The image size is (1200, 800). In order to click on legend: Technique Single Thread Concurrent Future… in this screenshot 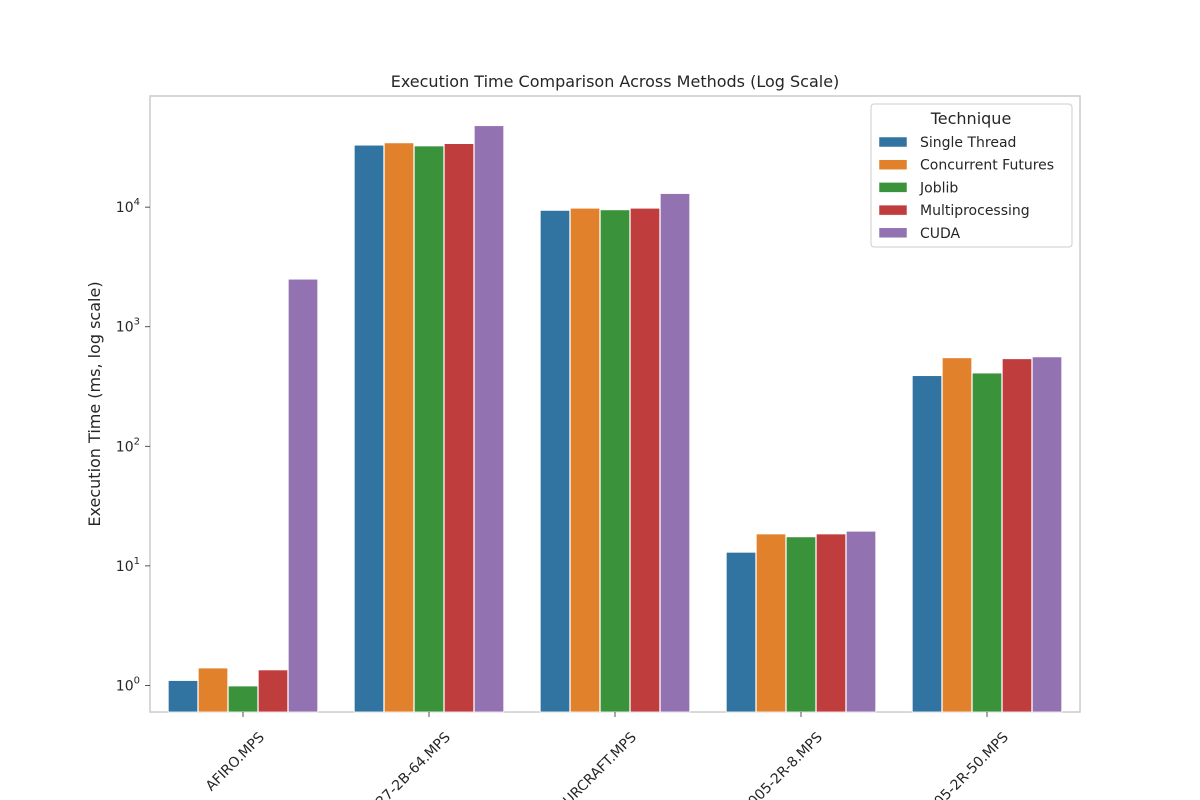, I will do `click(971, 175)`.